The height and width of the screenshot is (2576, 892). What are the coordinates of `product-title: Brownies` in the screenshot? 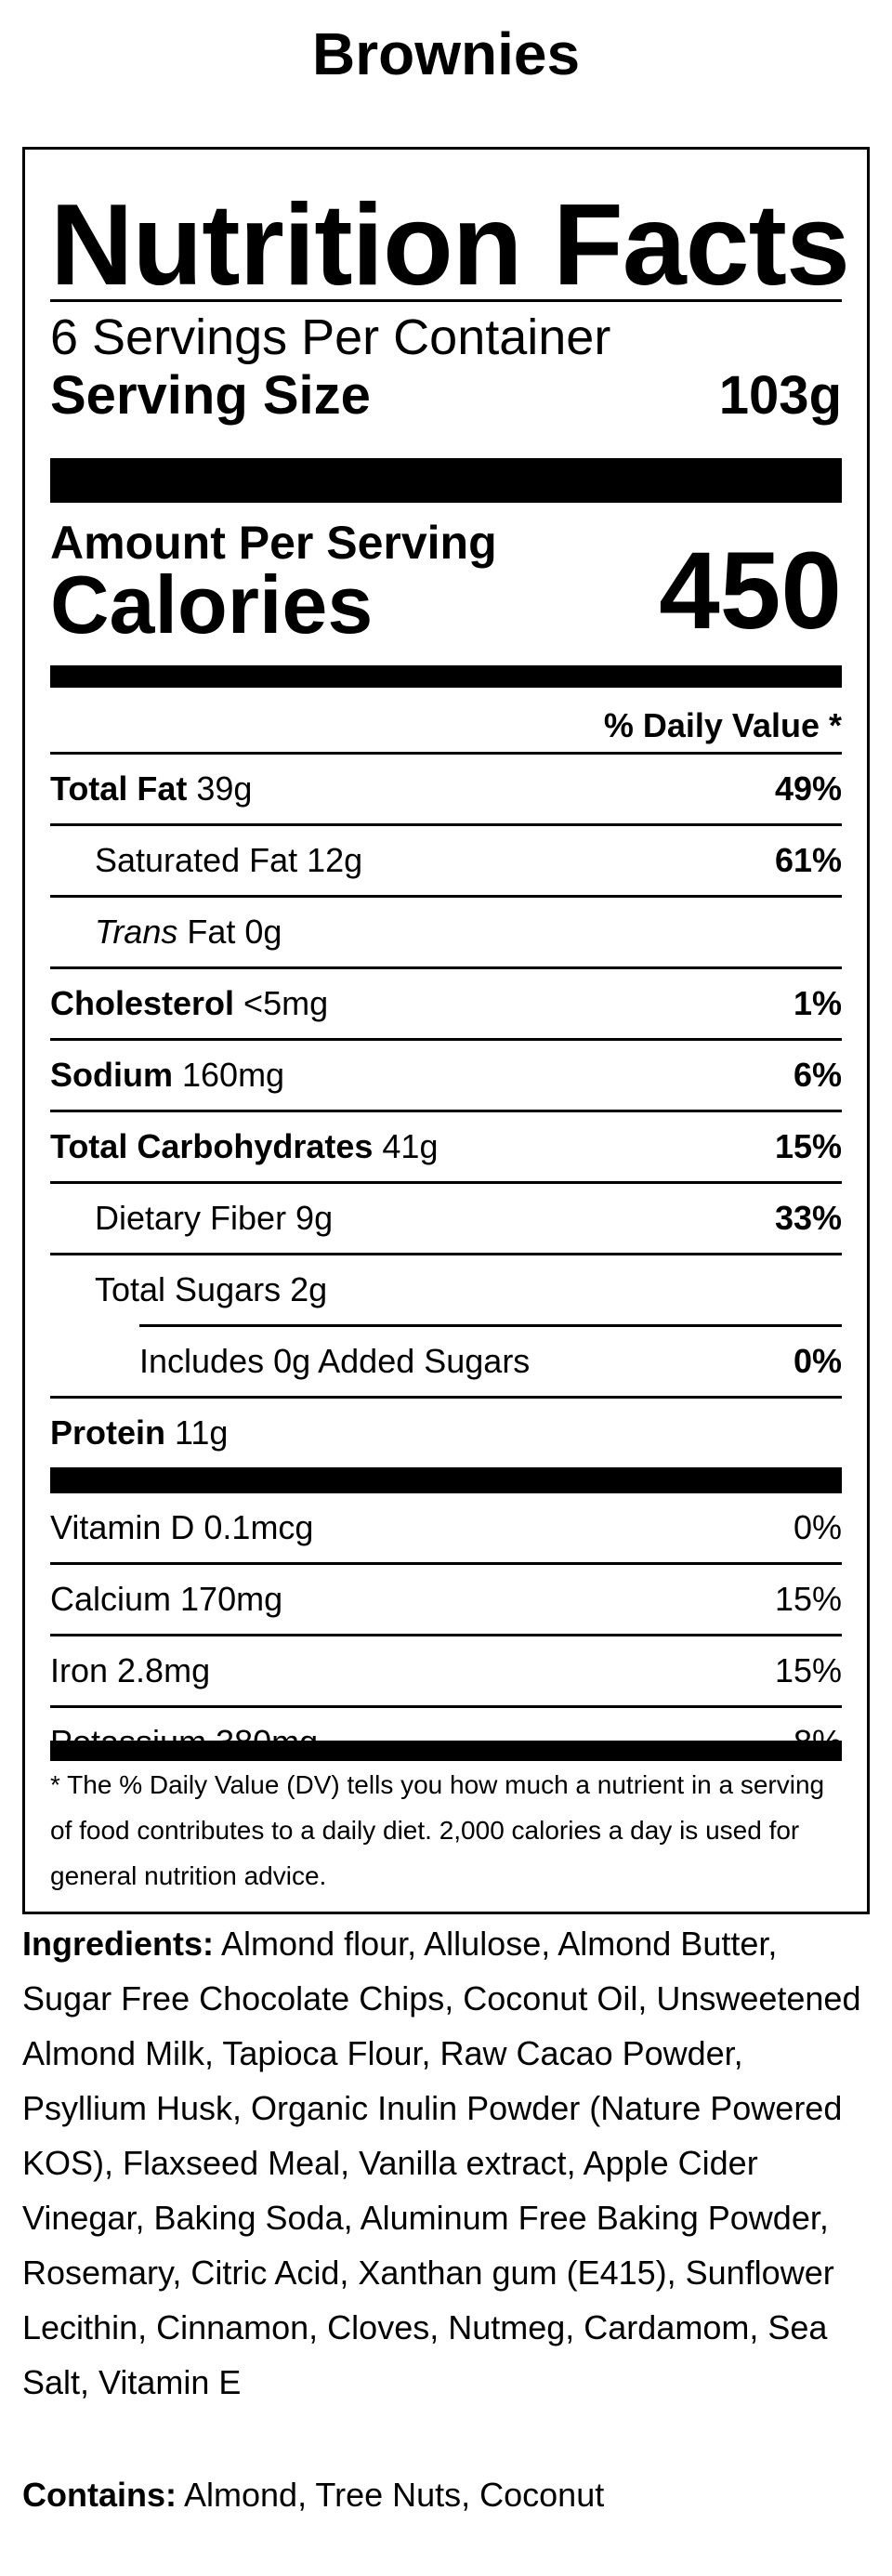 It's located at (446, 53).